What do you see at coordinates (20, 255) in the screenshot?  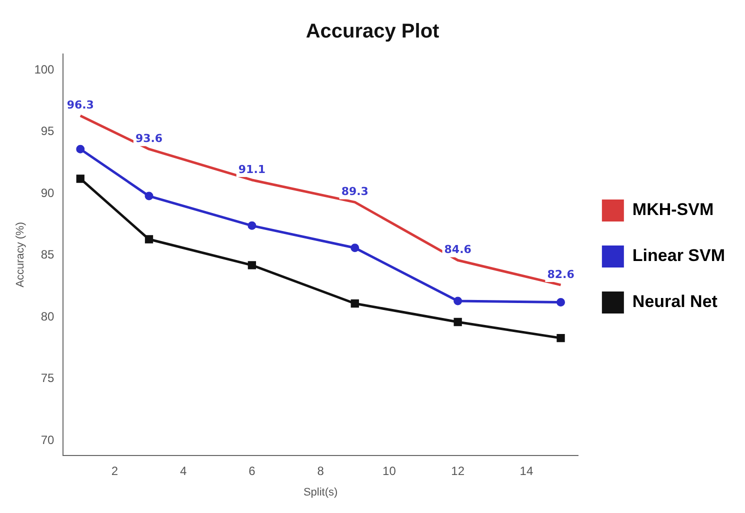 I see `y-axis-title: Accuracy (%)` at bounding box center [20, 255].